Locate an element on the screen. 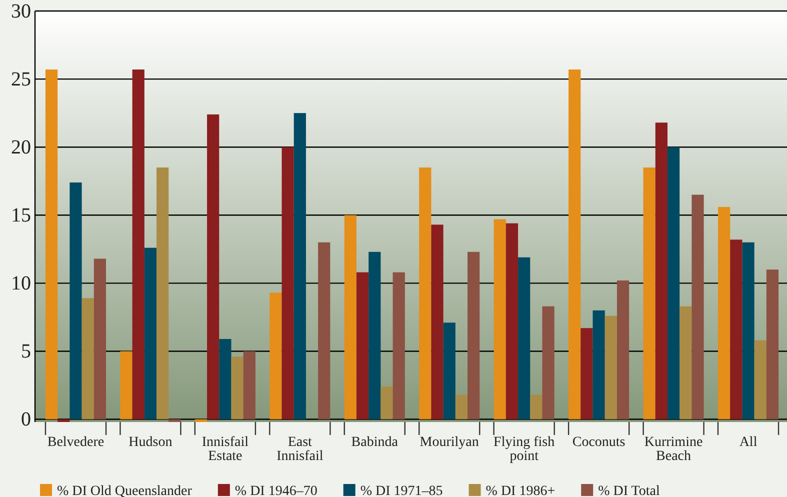  y-tick-label: 10 is located at coordinates (21, 283).